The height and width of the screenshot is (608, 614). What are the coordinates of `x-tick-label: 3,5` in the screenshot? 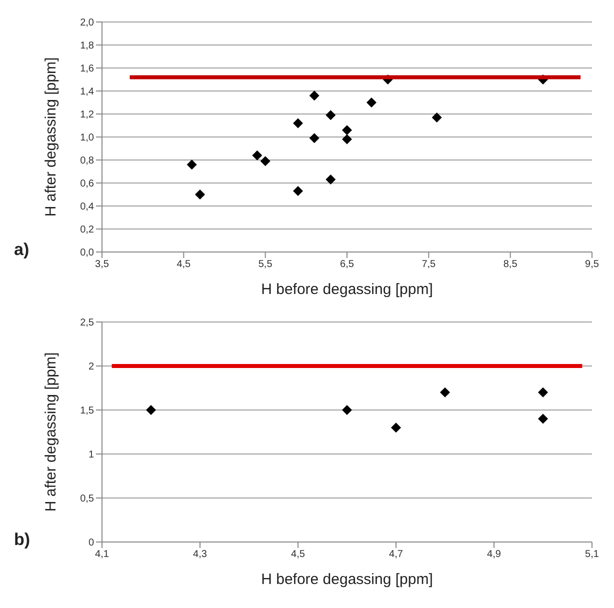 It's located at (102, 264).